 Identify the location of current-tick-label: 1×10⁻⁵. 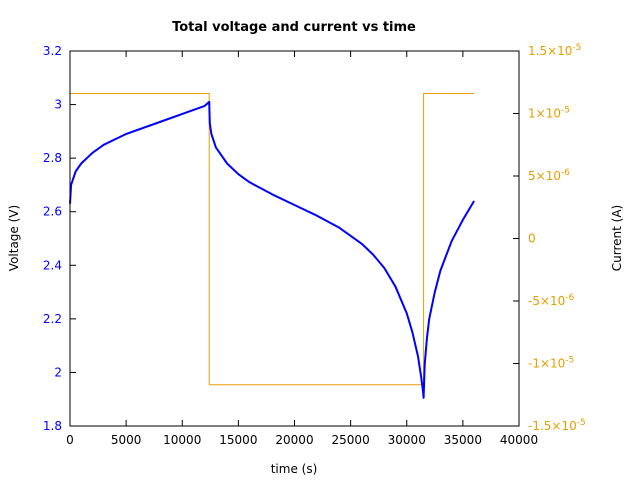
(549, 113).